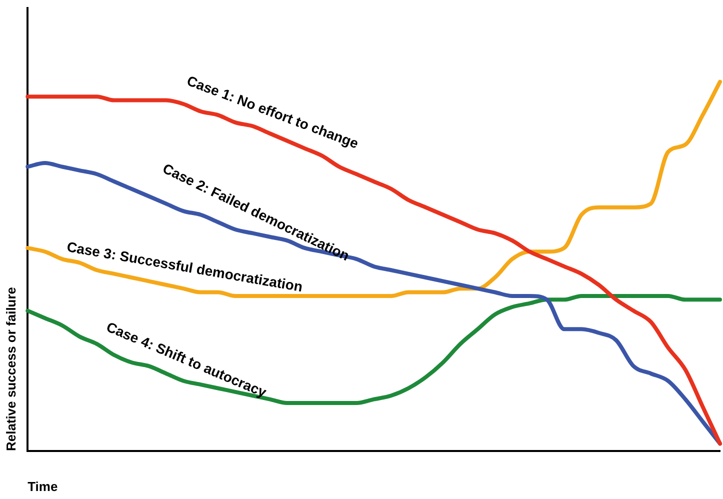  What do you see at coordinates (43, 486) in the screenshot?
I see `x-axis-title: Time` at bounding box center [43, 486].